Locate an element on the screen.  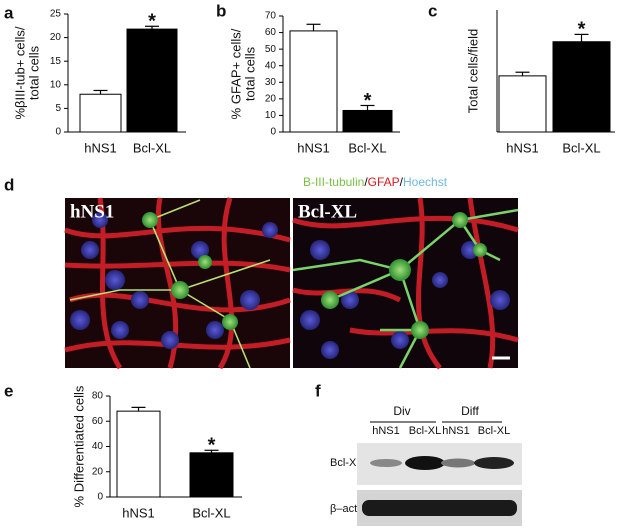
row-label: β–actin is located at coordinates (348, 509).